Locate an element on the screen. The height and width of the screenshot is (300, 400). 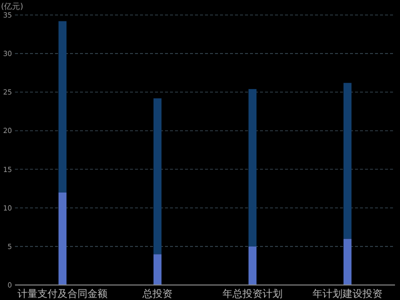
x-tick-label: 计量支付及合同金额 is located at coordinates (63, 294).